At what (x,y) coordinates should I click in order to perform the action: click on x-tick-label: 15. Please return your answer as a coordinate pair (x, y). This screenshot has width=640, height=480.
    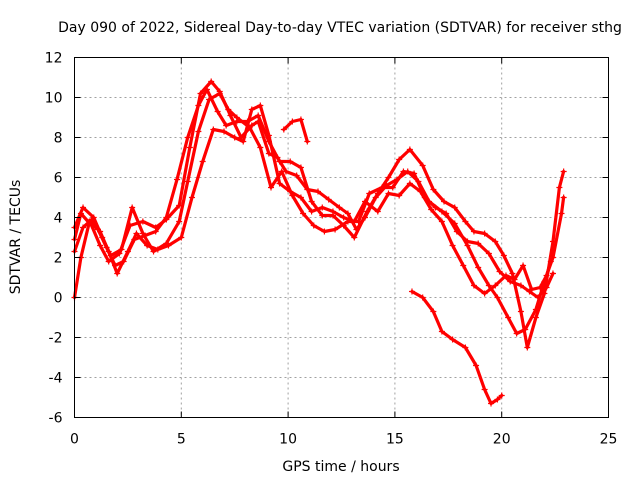
    Looking at the image, I should click on (395, 440).